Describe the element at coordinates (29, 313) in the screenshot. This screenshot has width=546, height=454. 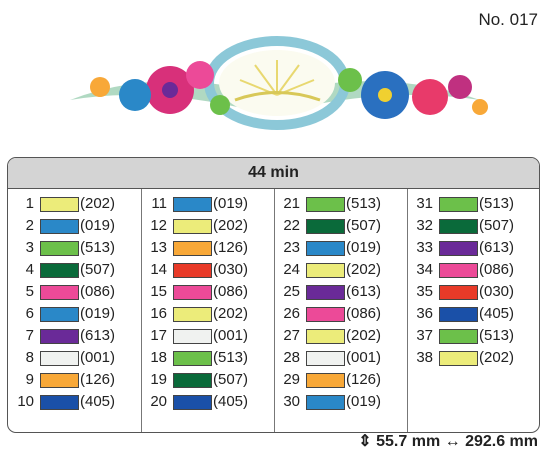
I see `thread-number: 6` at that location.